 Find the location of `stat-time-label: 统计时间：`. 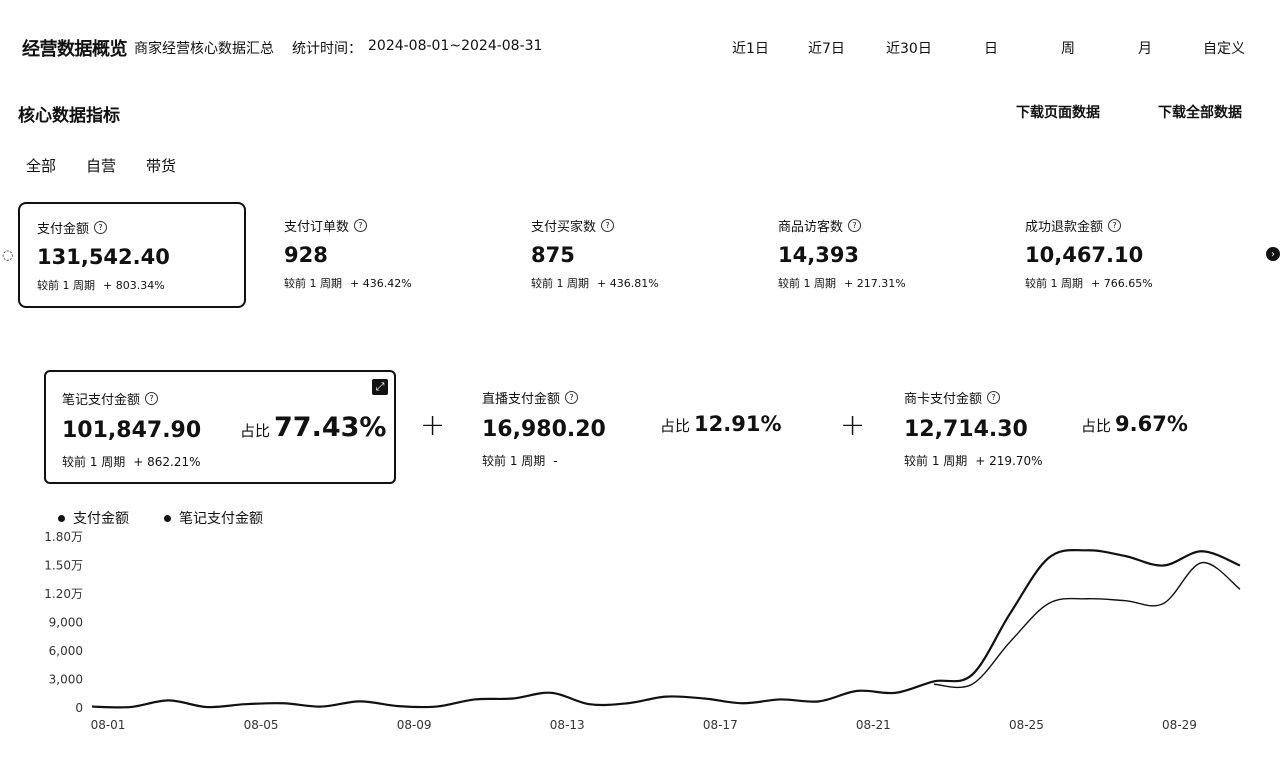

stat-time-label: 统计时间： is located at coordinates (327, 49).